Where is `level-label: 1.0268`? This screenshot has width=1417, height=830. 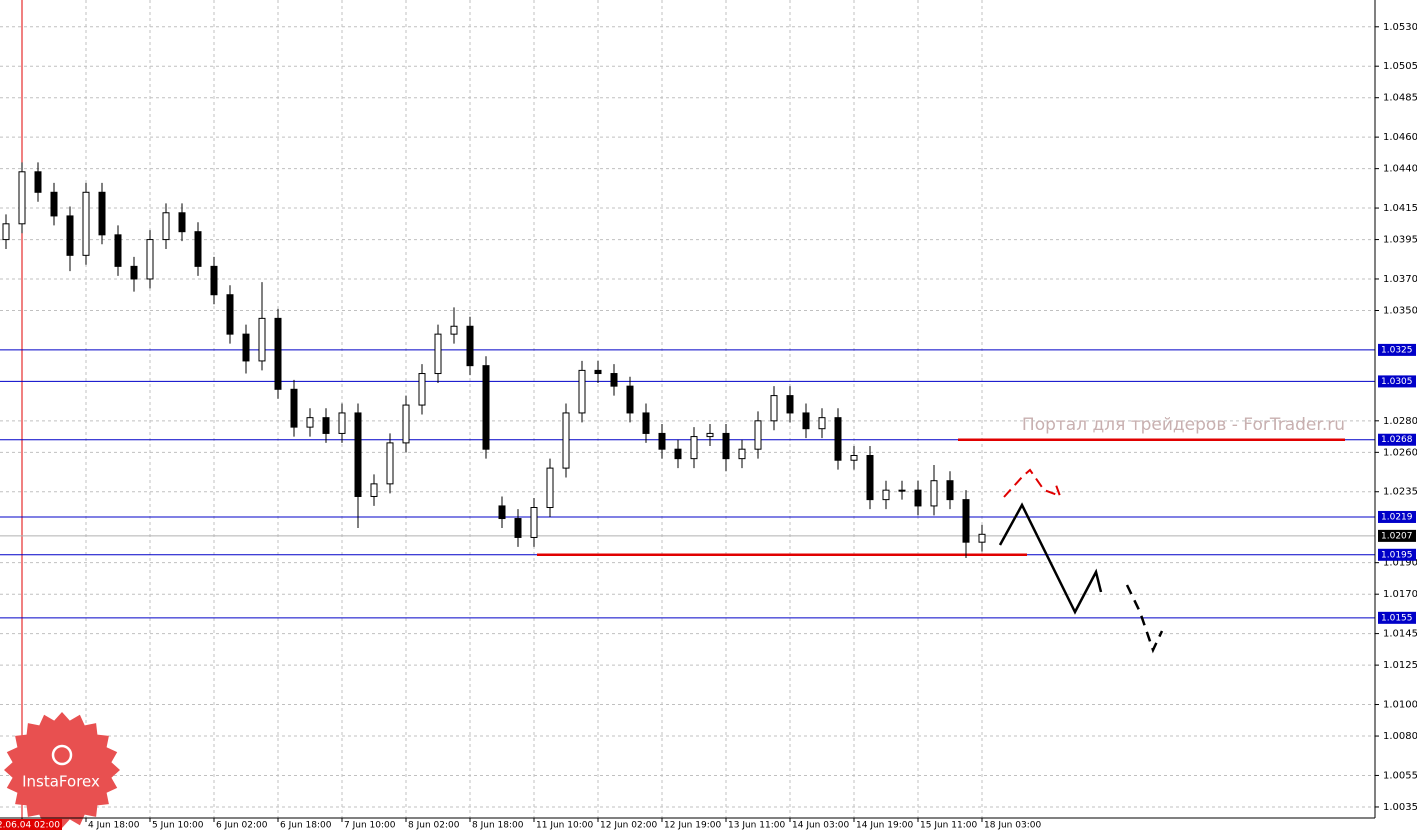 level-label: 1.0268 is located at coordinates (1397, 440).